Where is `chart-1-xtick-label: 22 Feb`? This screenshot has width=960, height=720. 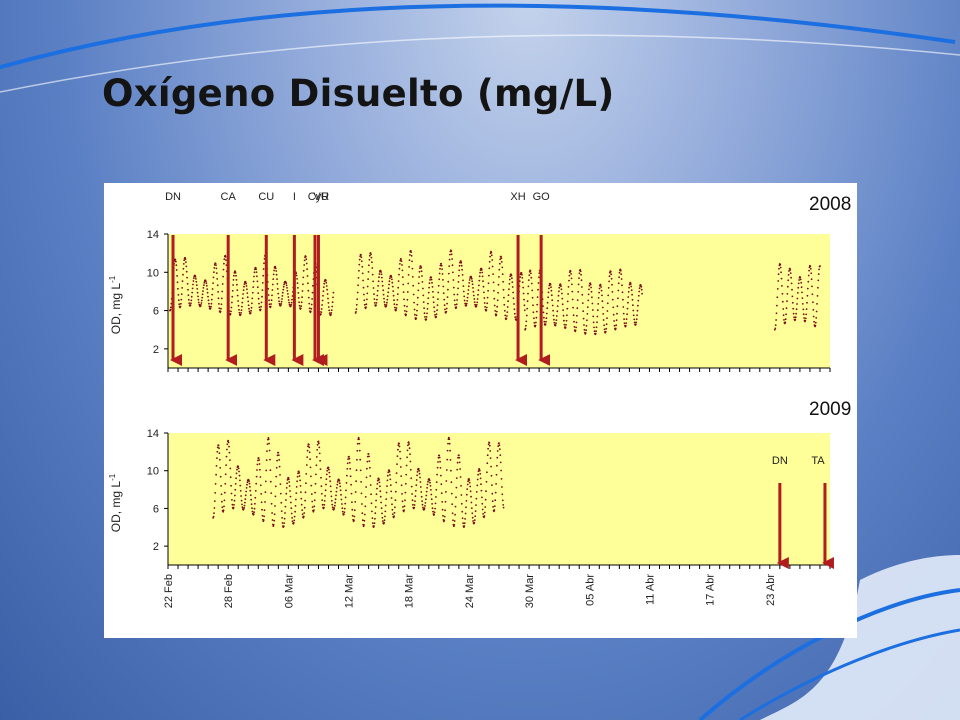 chart-1-xtick-label: 22 Feb is located at coordinates (169, 591).